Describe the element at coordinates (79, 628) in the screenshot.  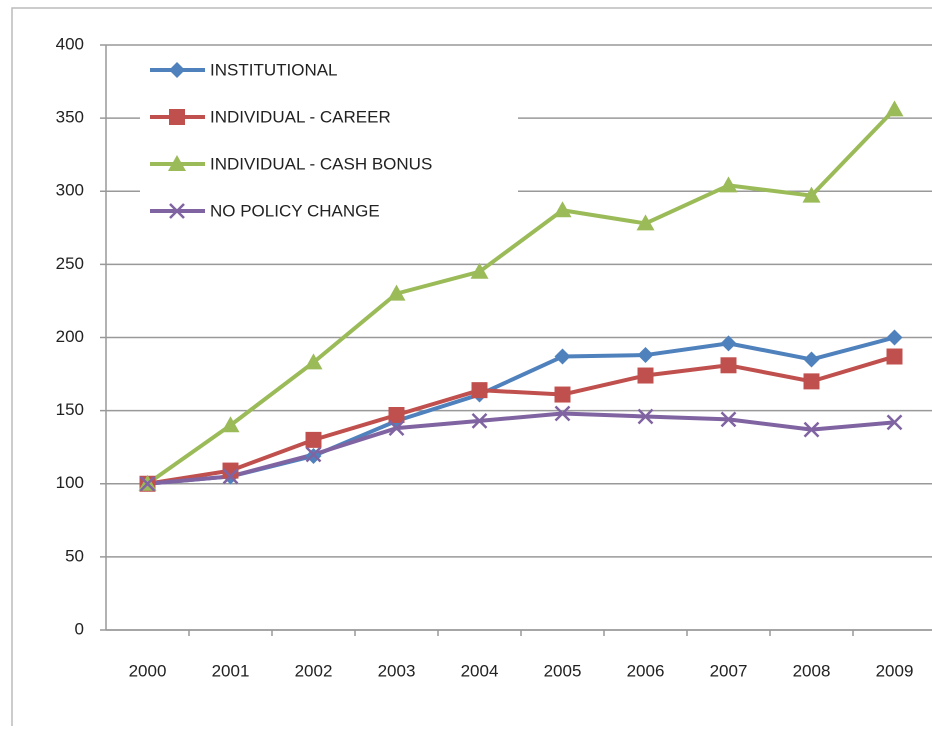
I see `y-tick-label: 0` at that location.